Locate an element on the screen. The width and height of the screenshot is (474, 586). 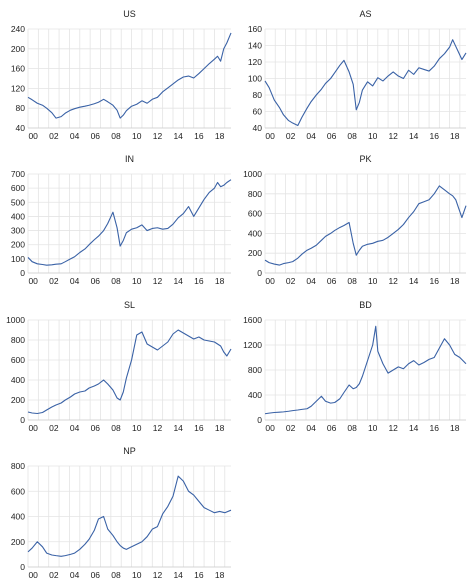
y-tick-label: 1200 is located at coordinates (252, 345).